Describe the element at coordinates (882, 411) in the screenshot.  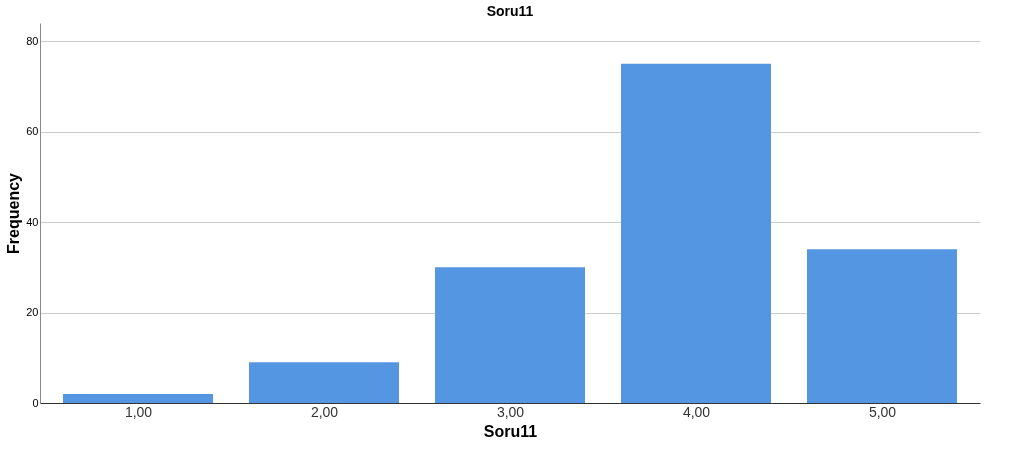
I see `x-tick-label: 5,00` at that location.